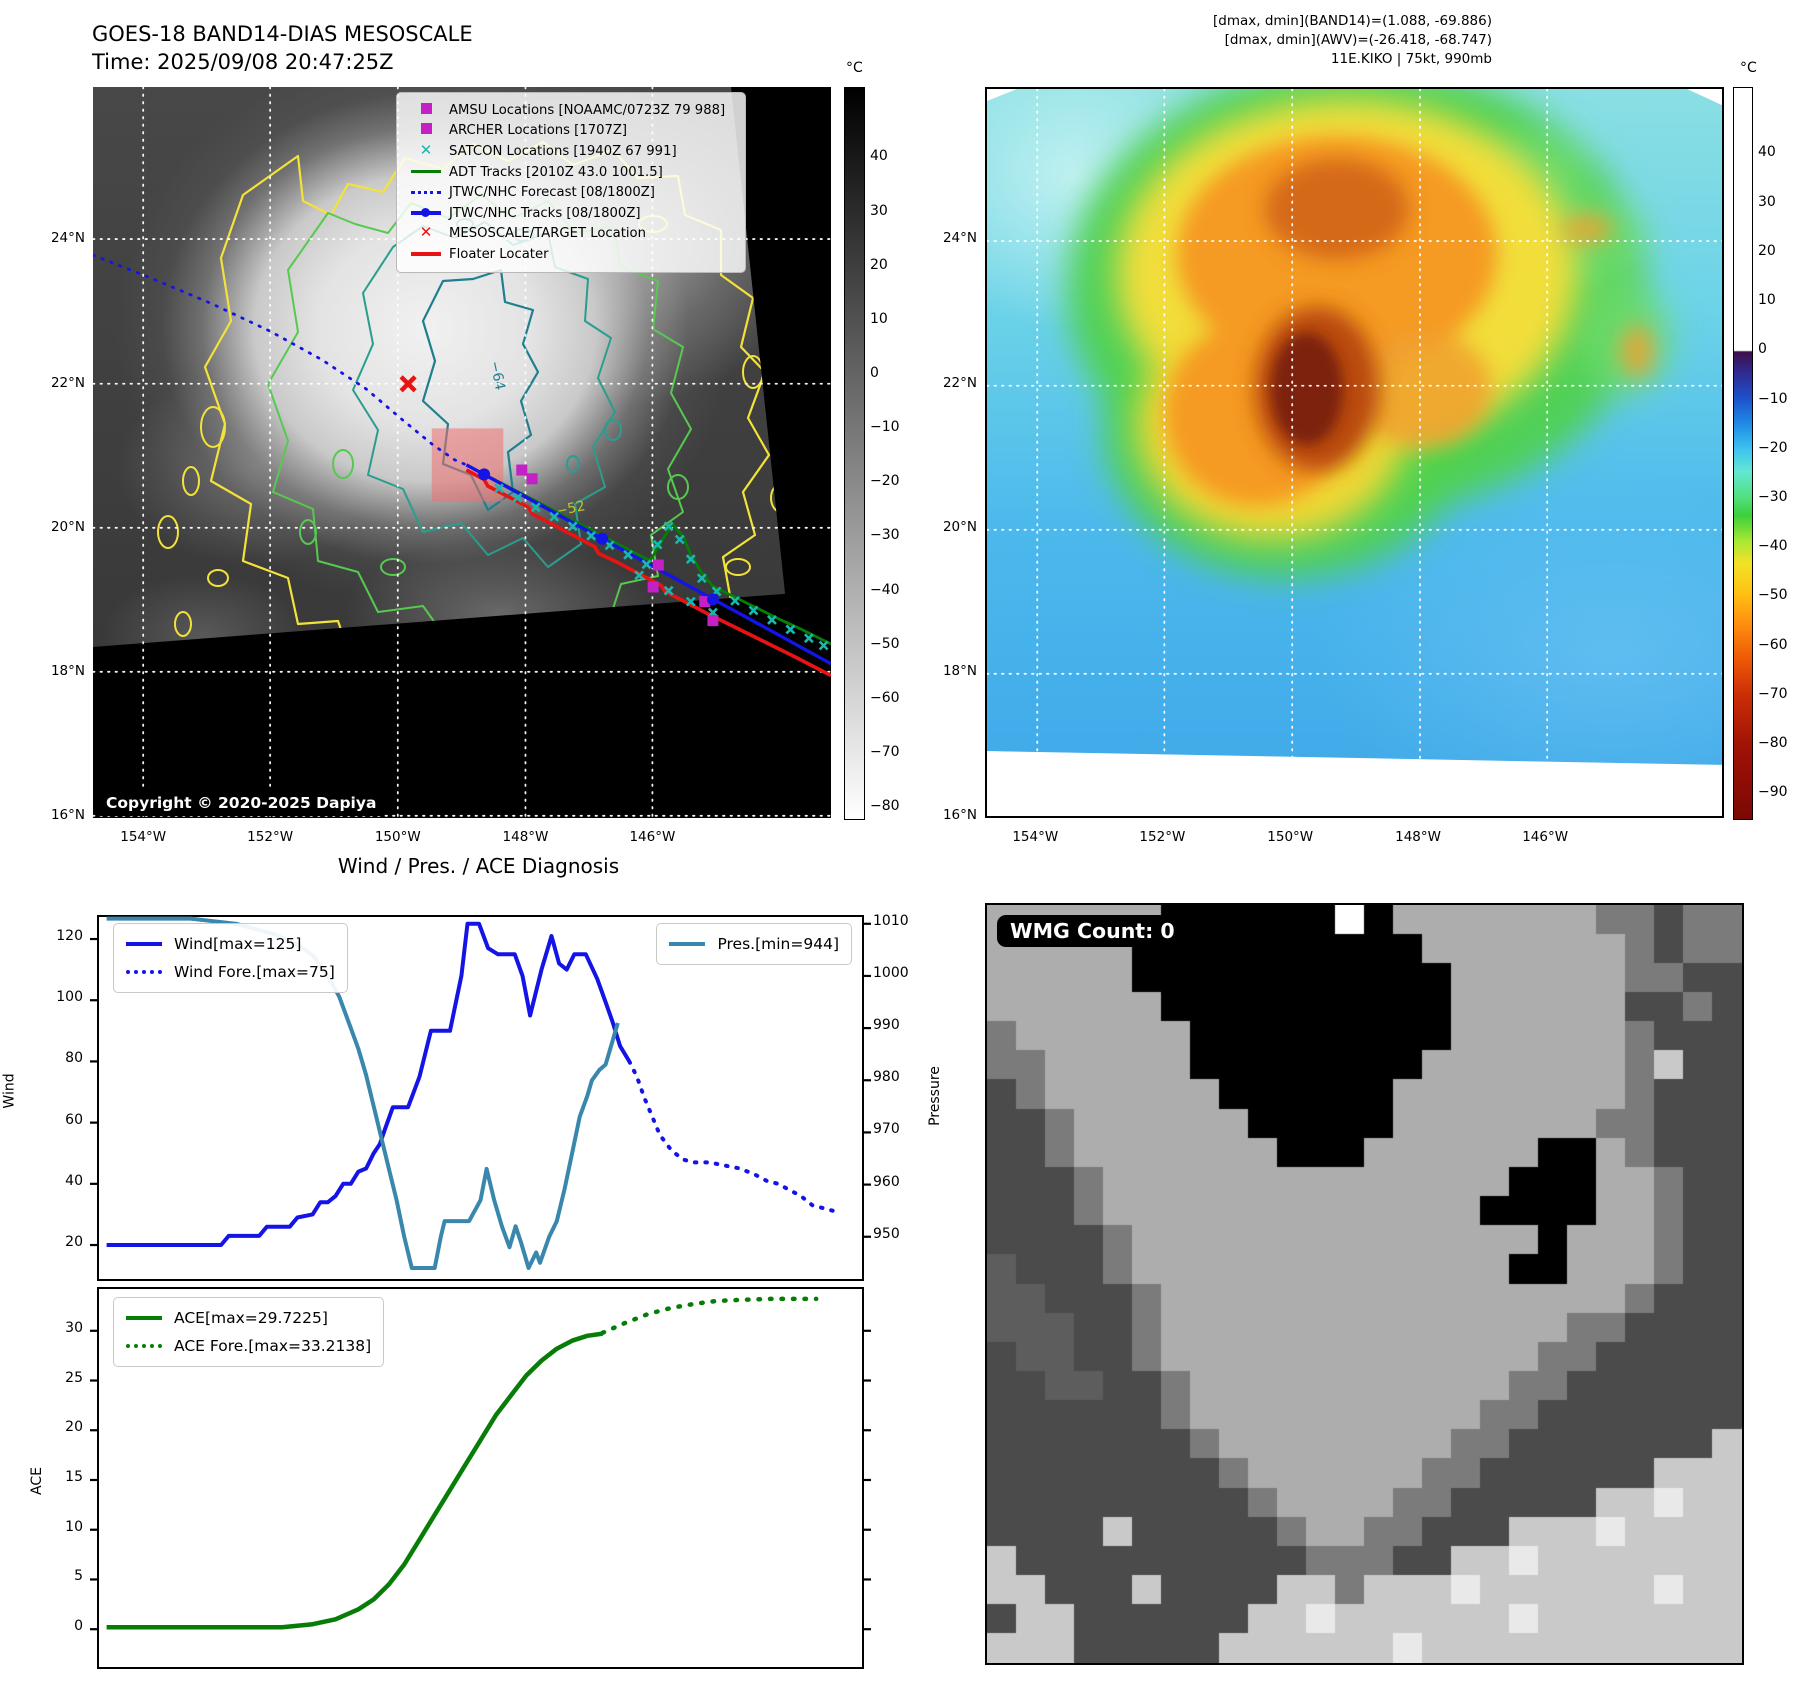 The height and width of the screenshot is (1690, 1797). Describe the element at coordinates (1773, 792) in the screenshot. I see `colorbar-tick: −90` at that location.